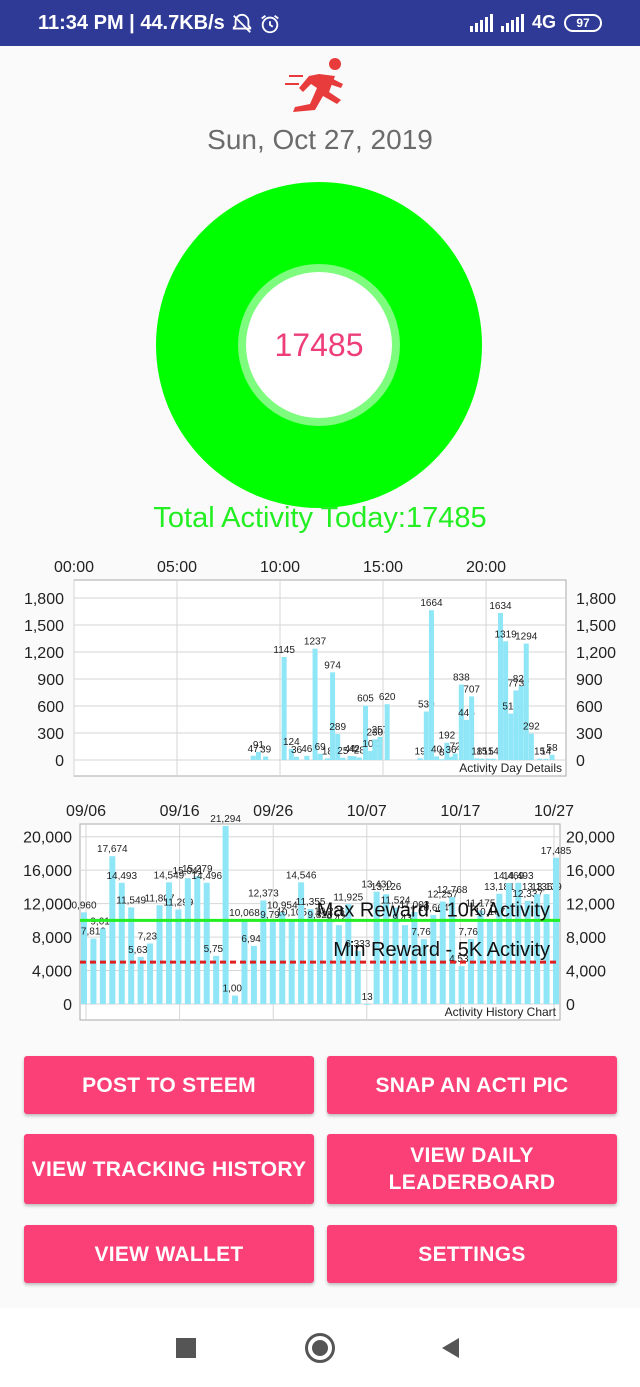  I want to click on view-tracking-history-button: VIEW TRACKING HISTORY, so click(169, 1169).